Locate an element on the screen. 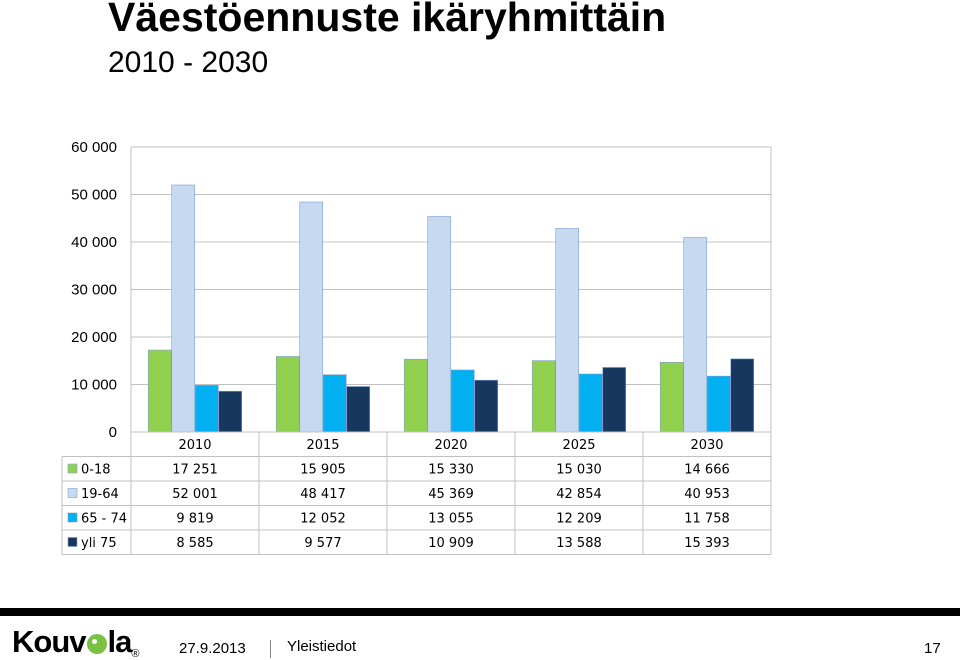  x-tick-label: 2025 is located at coordinates (578, 445).